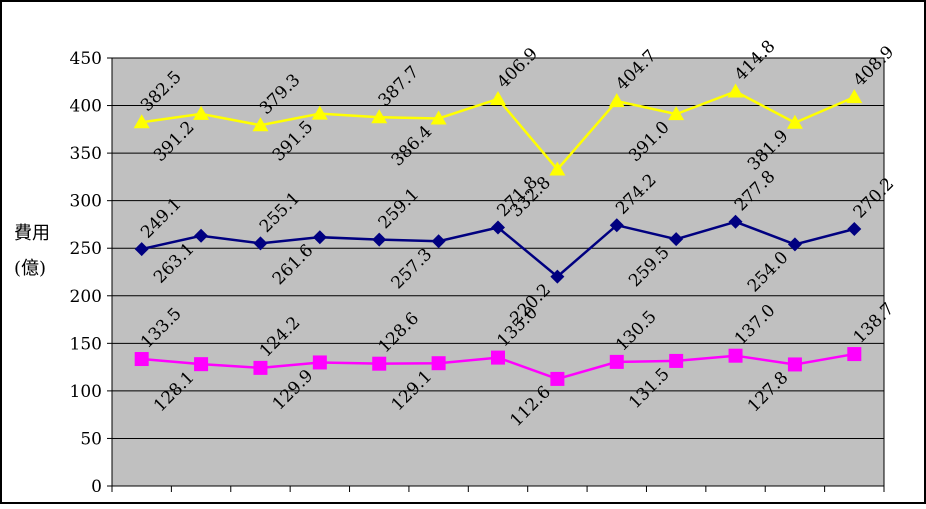 The width and height of the screenshot is (926, 509). What do you see at coordinates (498, 489) in the screenshot?
I see `x-axis` at bounding box center [498, 489].